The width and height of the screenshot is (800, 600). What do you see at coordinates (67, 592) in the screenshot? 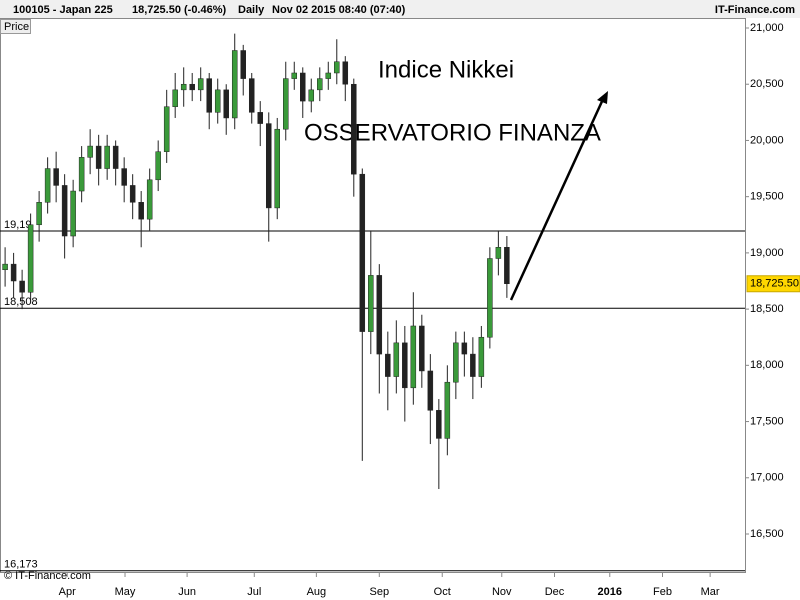
I see `x-tick-label: Apr` at bounding box center [67, 592].